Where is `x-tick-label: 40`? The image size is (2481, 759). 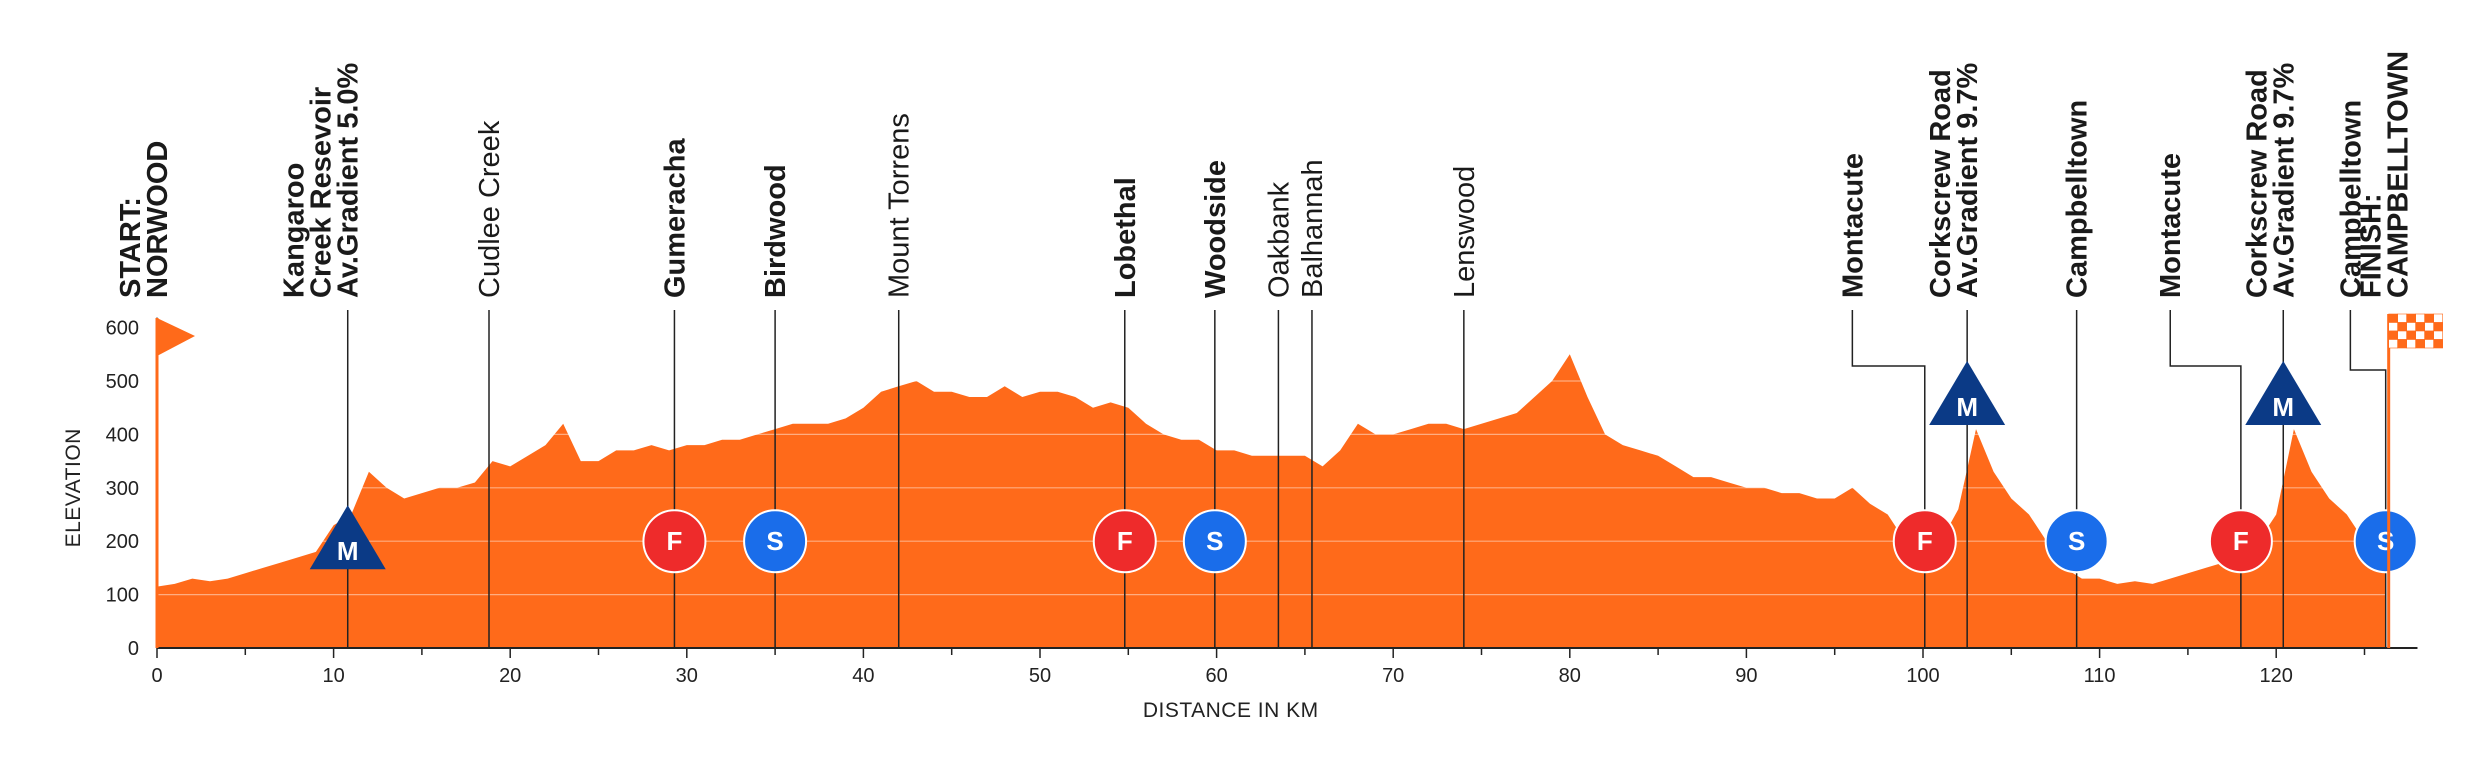 x-tick-label: 40 is located at coordinates (863, 676).